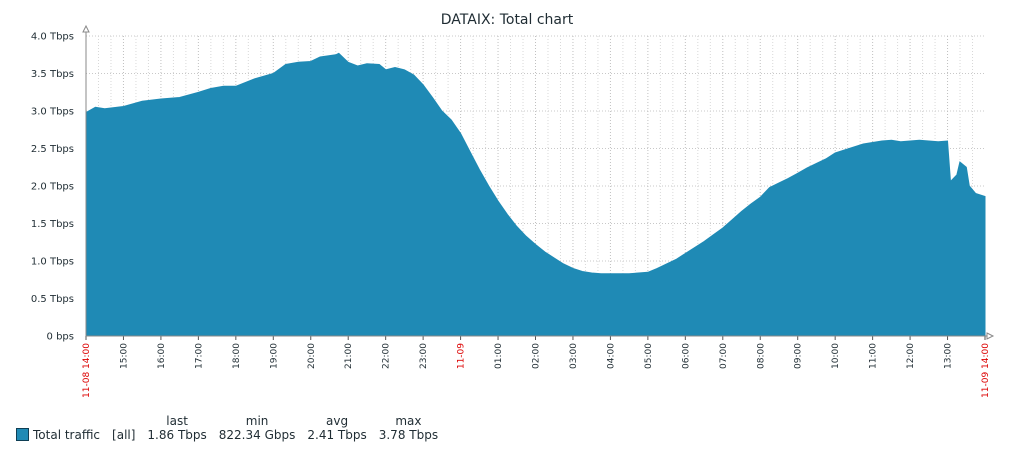 The width and height of the screenshot is (1016, 454). What do you see at coordinates (162, 356) in the screenshot?
I see `x-tick-label: 16:00` at bounding box center [162, 356].